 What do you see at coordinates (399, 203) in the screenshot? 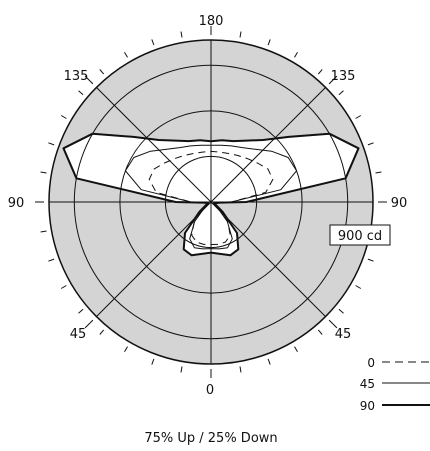
I see `angle-label-90-right: 90` at bounding box center [399, 203].